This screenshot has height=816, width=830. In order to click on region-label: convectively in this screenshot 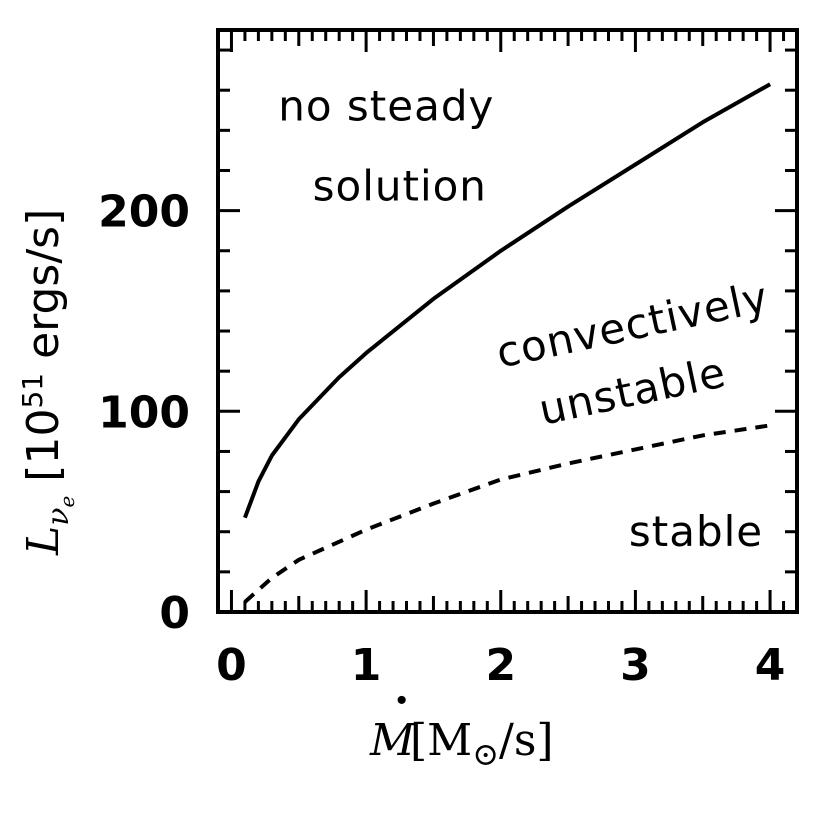, I will do `click(632, 324)`.